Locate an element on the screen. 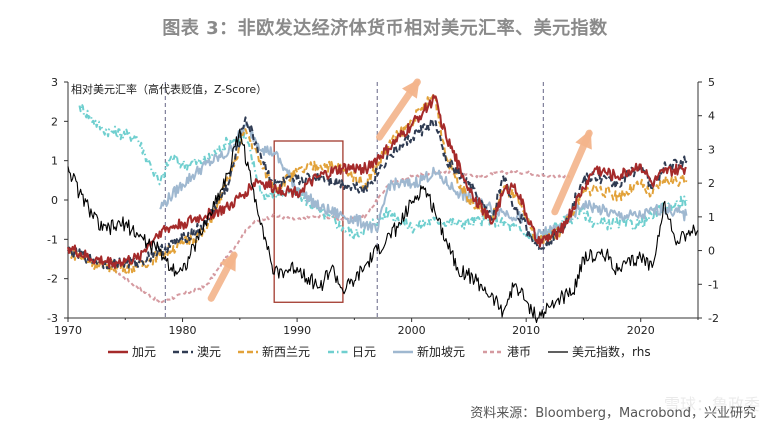 Image resolution: width=770 pixels, height=429 pixels. y-left-tick-label: 1 is located at coordinates (54, 161).